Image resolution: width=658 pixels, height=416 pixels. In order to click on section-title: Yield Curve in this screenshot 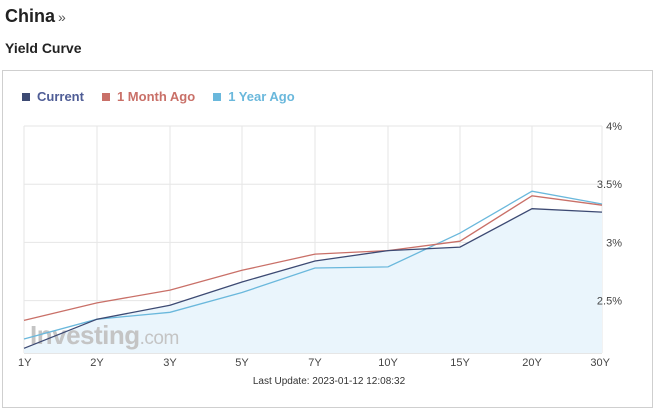, I will do `click(43, 48)`.